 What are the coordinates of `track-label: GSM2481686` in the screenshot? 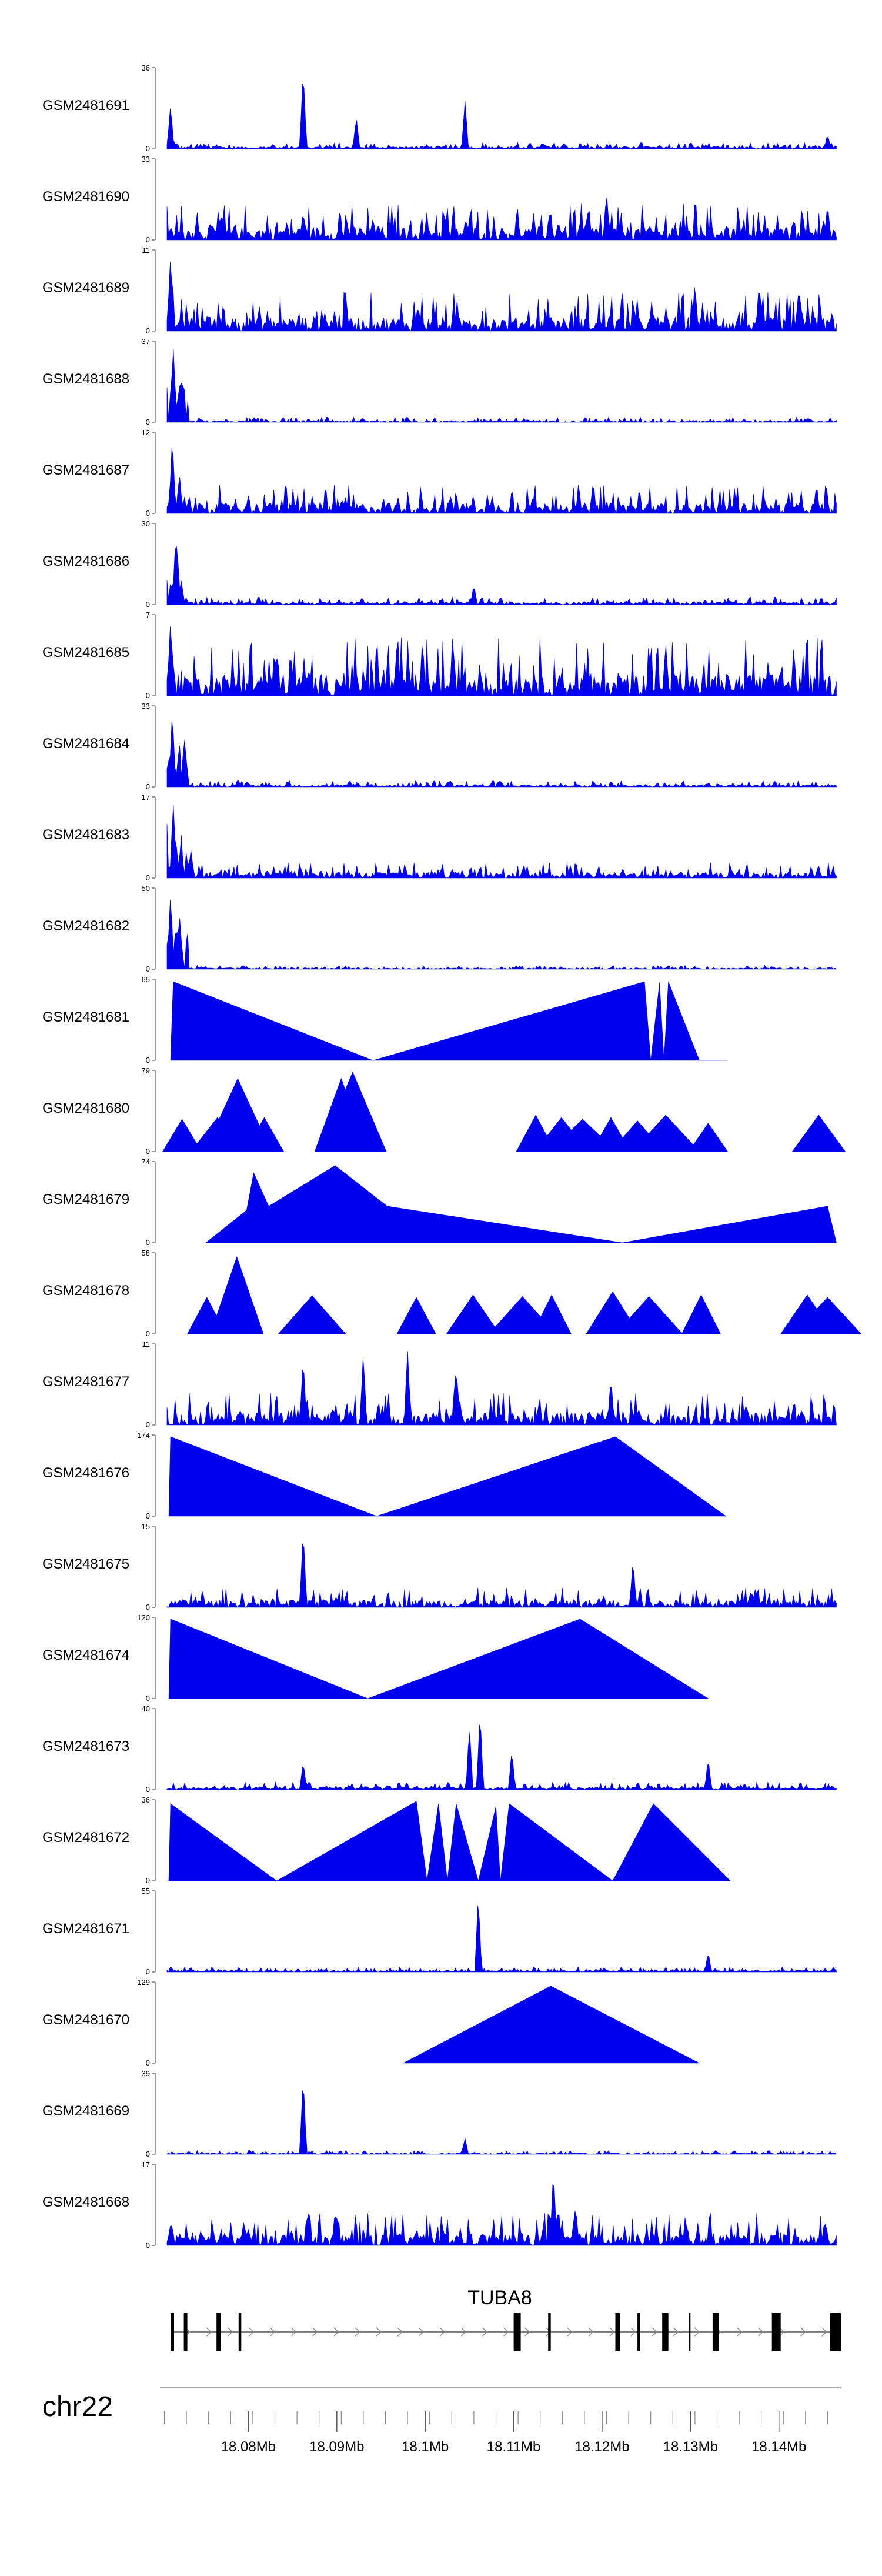 It's located at (85, 561).